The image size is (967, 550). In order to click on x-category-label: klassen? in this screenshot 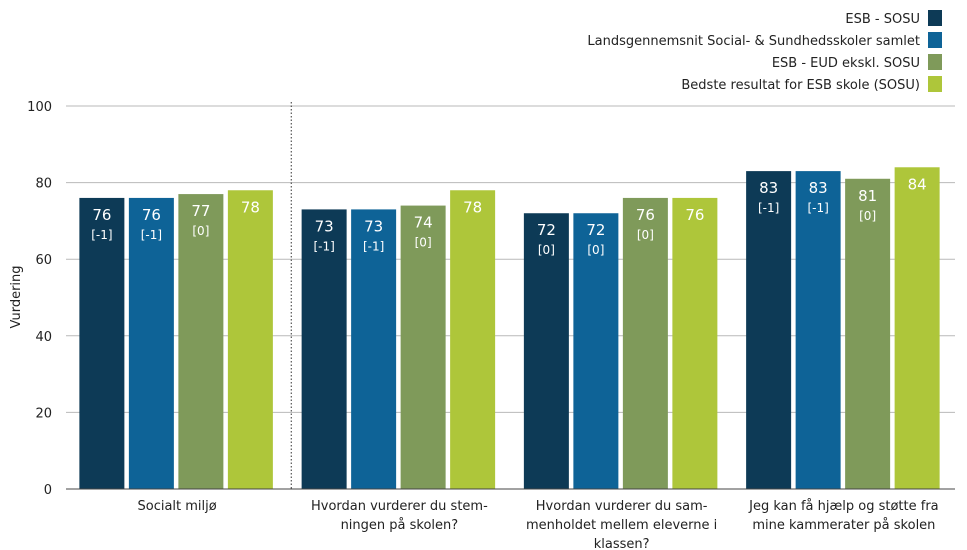, I will do `click(622, 543)`.